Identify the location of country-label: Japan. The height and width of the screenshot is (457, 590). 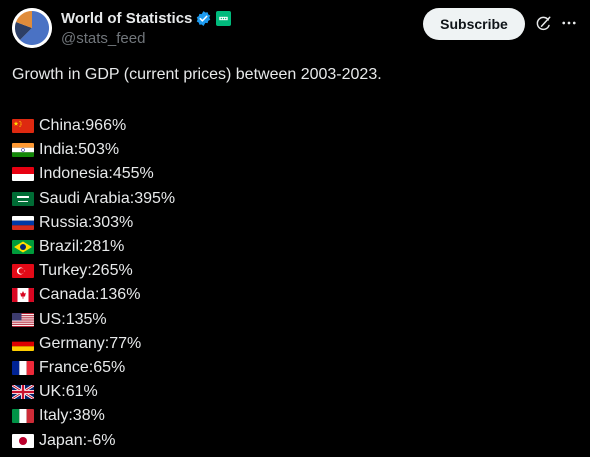
(61, 440).